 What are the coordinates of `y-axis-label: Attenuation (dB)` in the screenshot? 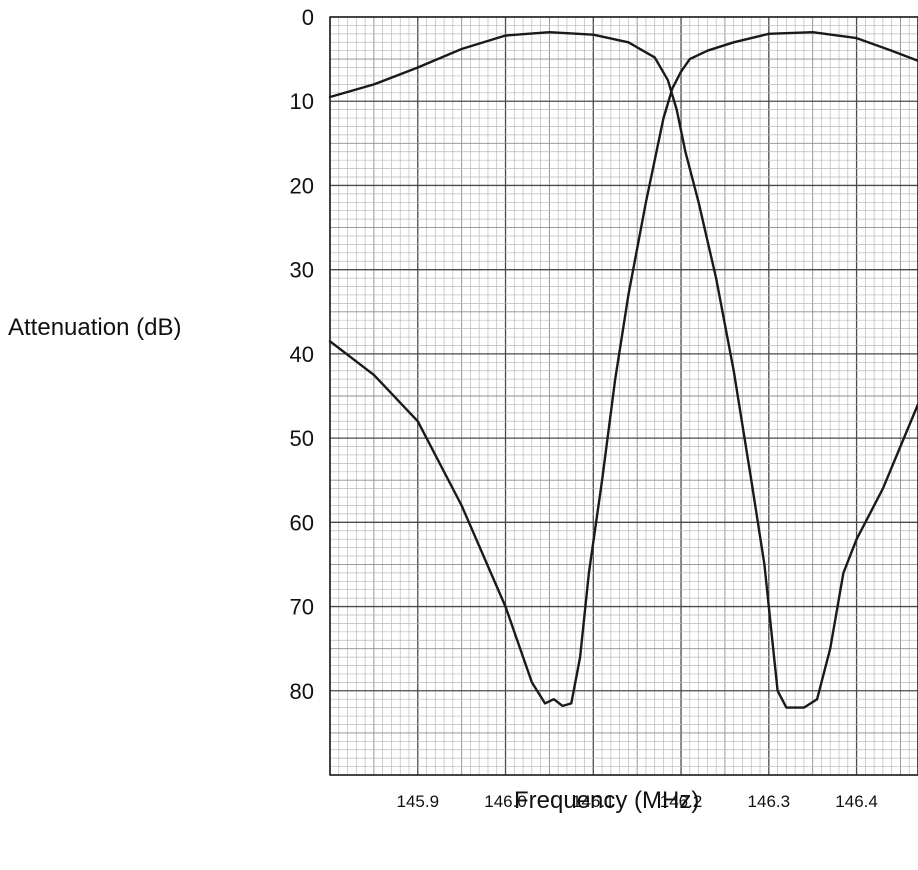 It's located at (94, 327).